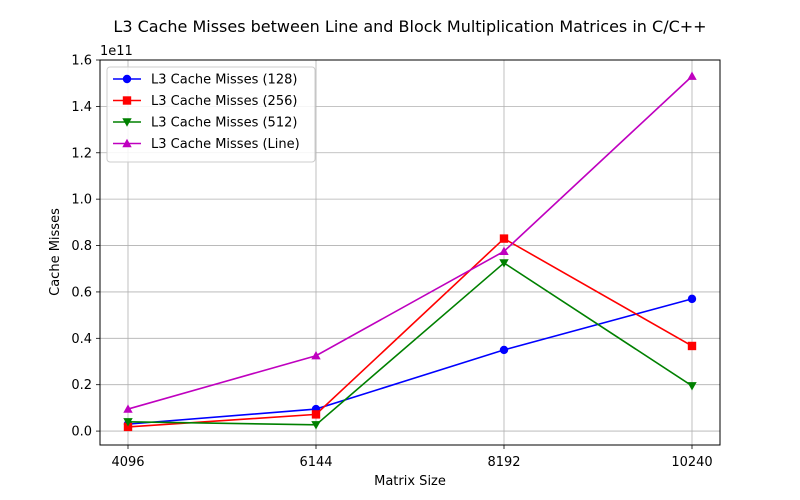 This screenshot has width=800, height=500. I want to click on legend-label: L3 Cache Misses (Line), so click(225, 144).